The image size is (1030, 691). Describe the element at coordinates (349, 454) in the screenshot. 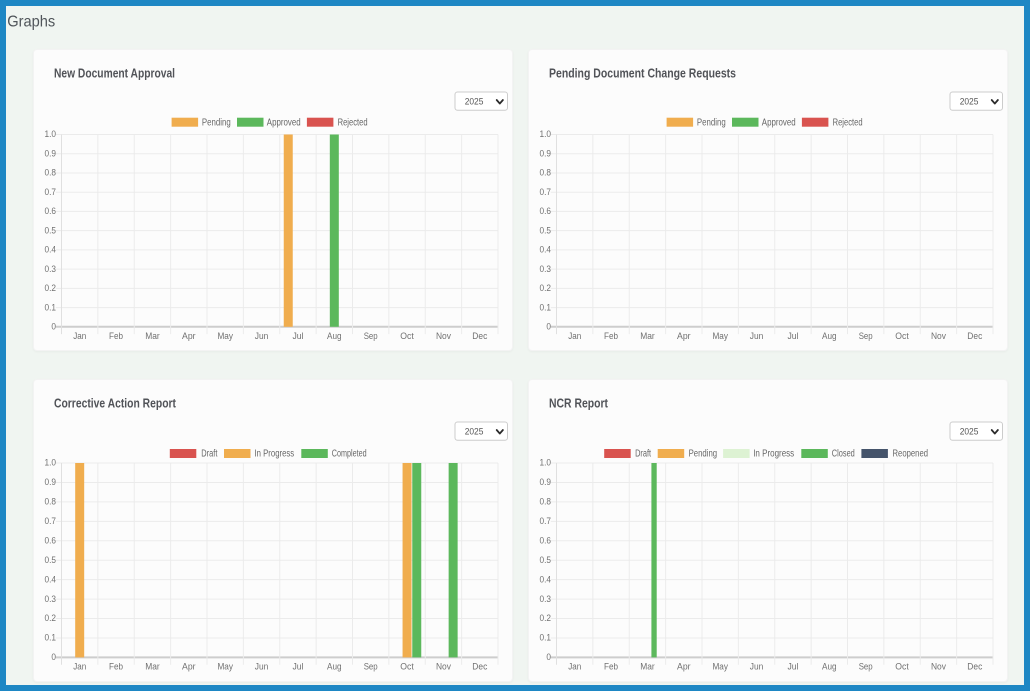

I see `svg-text: Completed` at that location.